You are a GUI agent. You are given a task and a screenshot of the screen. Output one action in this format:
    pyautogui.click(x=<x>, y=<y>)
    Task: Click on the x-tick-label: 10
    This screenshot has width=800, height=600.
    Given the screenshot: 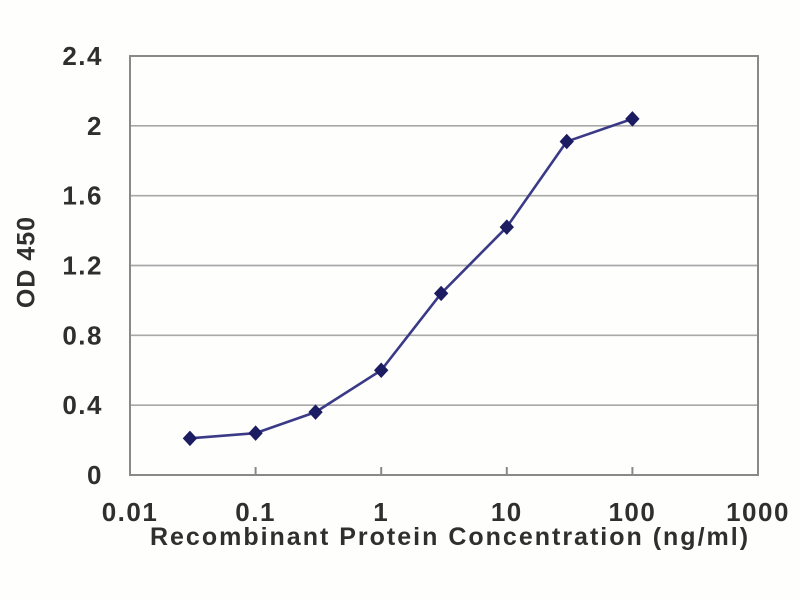 What is the action you would take?
    pyautogui.click(x=507, y=512)
    